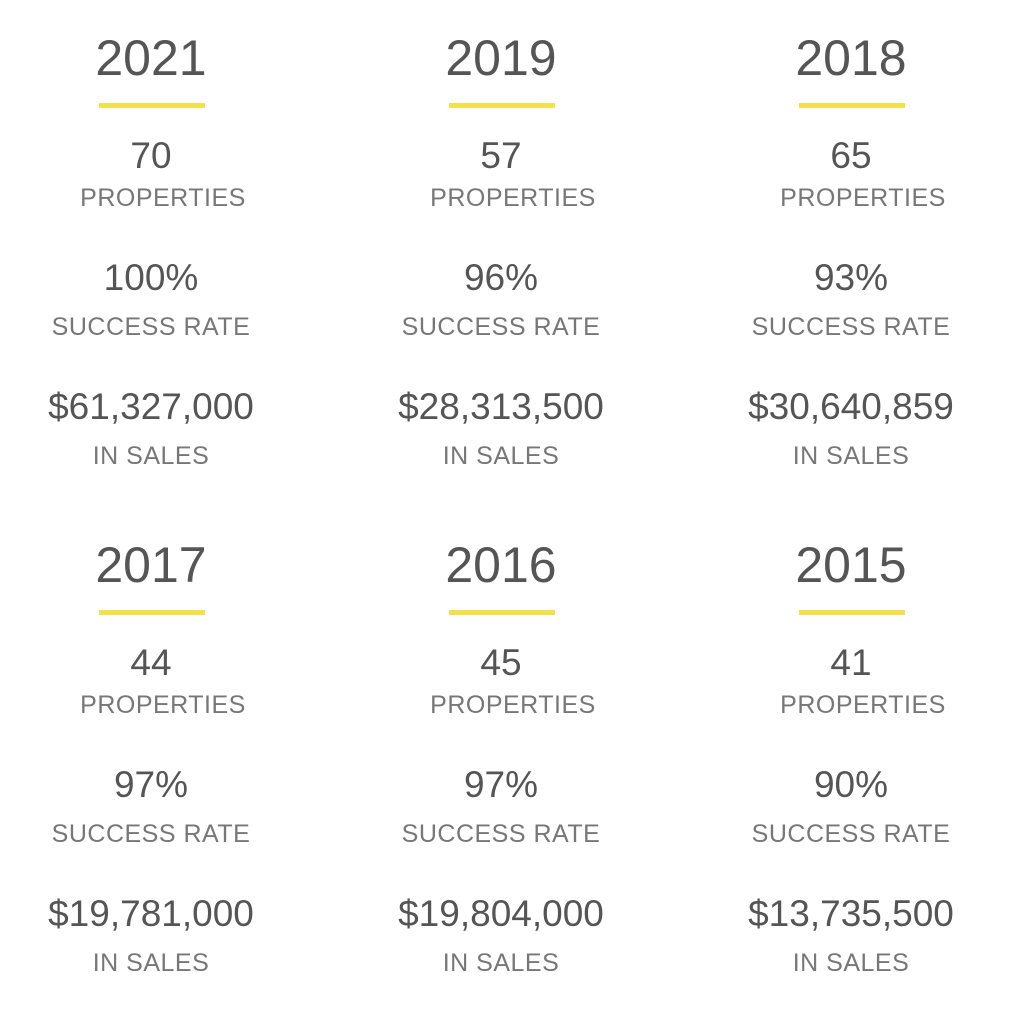 This screenshot has height=1013, width=1024. What do you see at coordinates (851, 58) in the screenshot?
I see `year-heading: 2018` at bounding box center [851, 58].